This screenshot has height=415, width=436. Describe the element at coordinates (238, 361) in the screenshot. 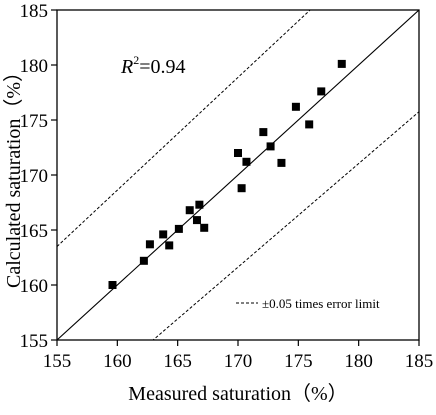

I see `x-tick-label: 170` at that location.